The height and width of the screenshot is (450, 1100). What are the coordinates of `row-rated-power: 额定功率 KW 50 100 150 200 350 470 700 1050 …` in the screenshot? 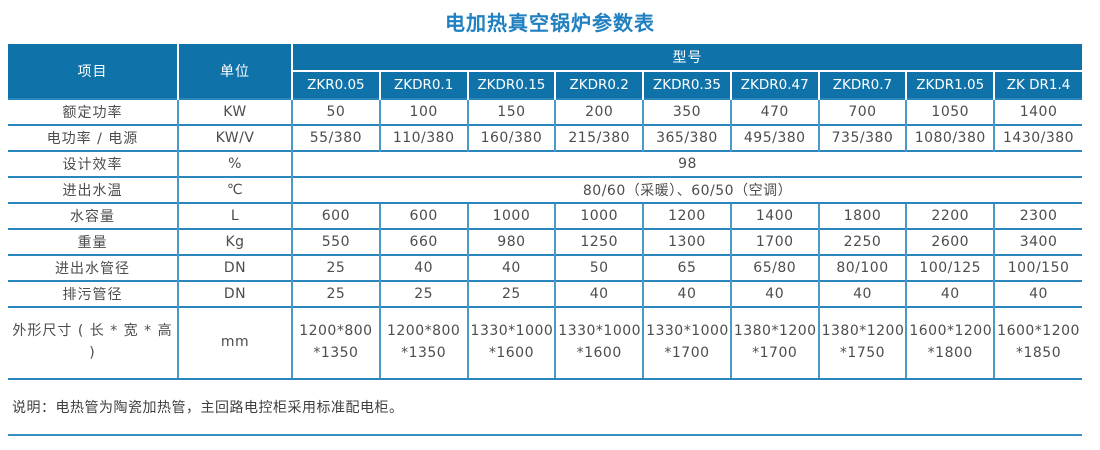 It's located at (545, 111).